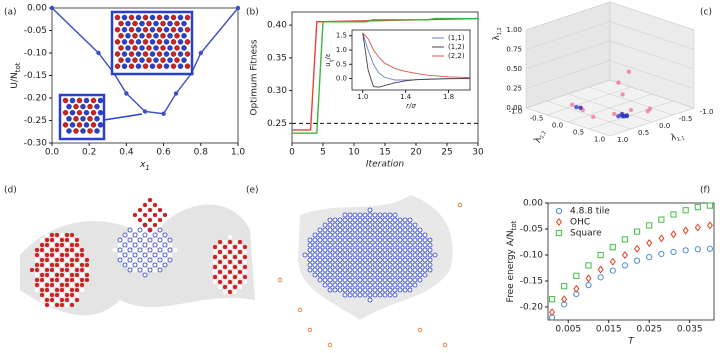 The image size is (720, 353). What do you see at coordinates (126, 153) in the screenshot?
I see `x-tick-label: 0.4` at bounding box center [126, 153].